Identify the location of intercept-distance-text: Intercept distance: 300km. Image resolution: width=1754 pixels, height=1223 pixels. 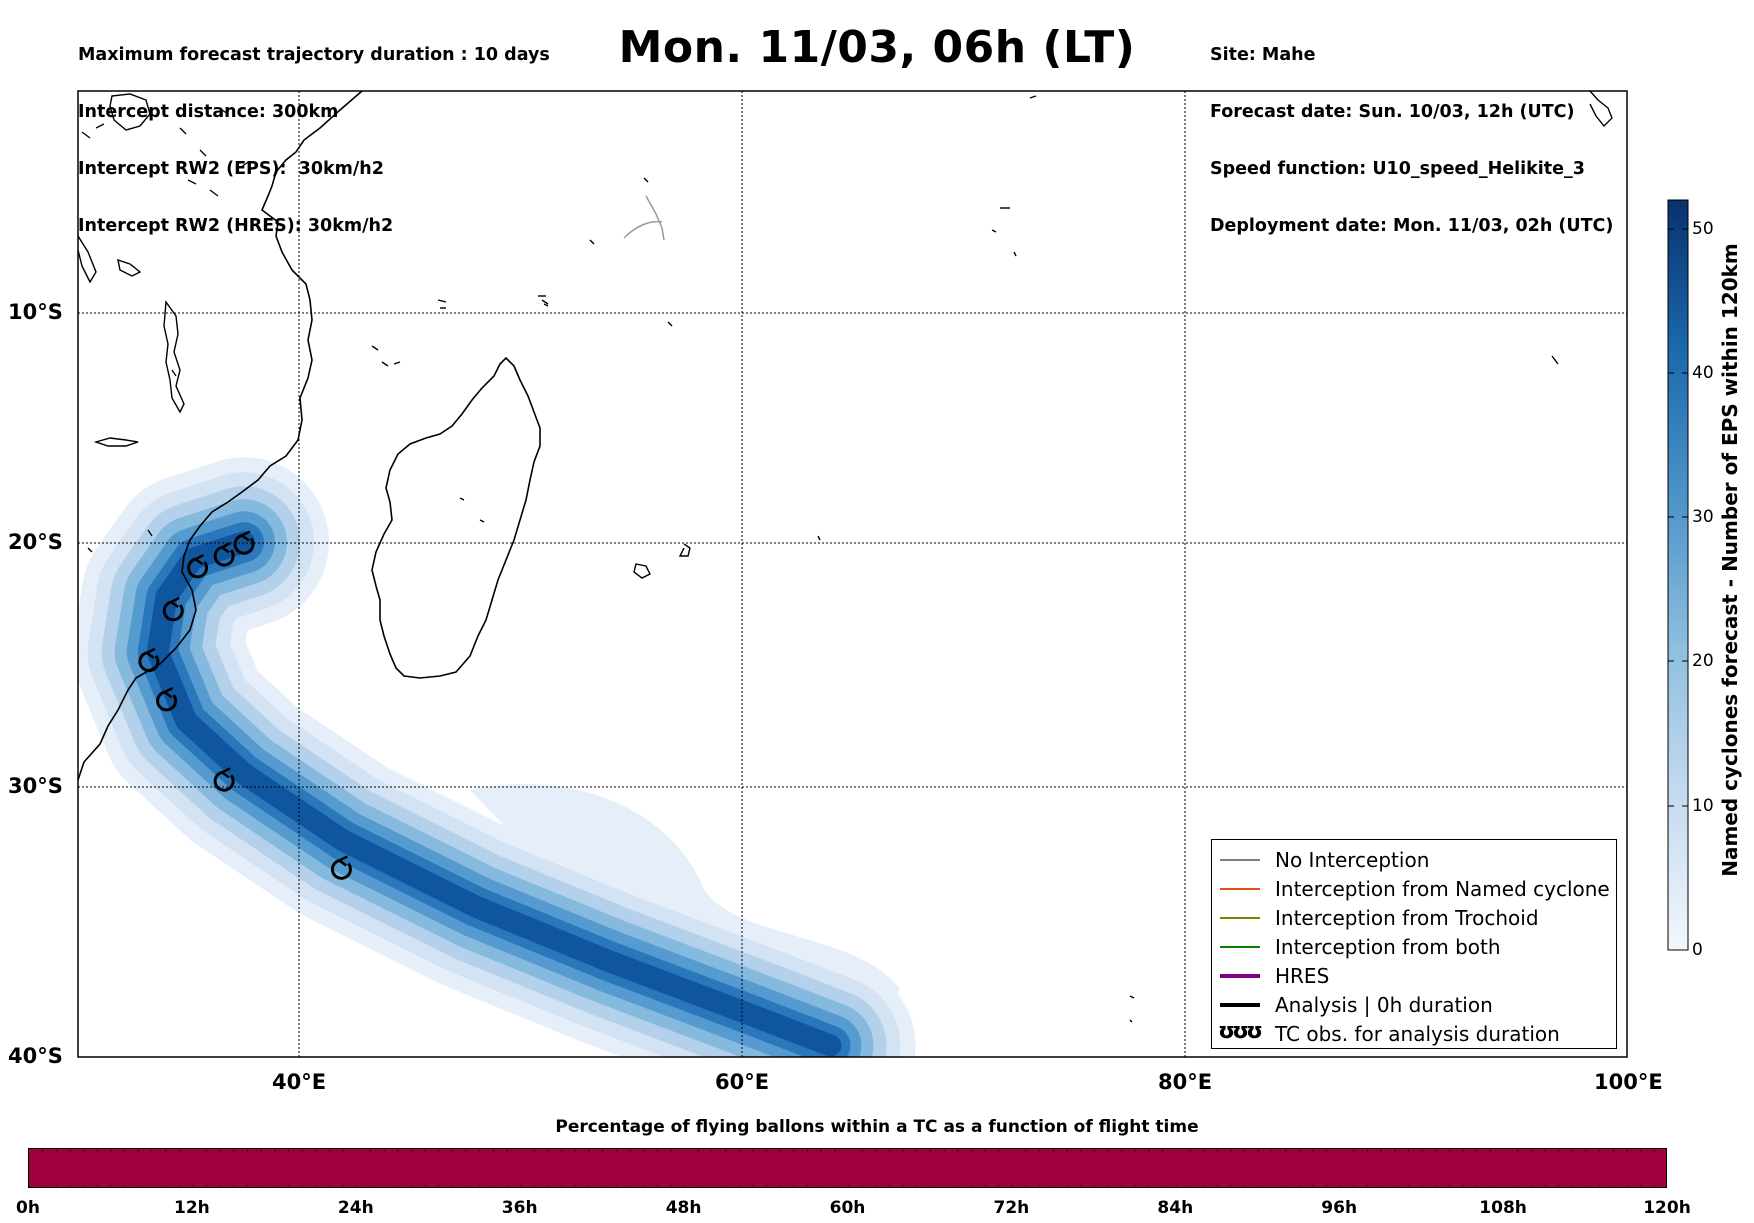
(208, 112).